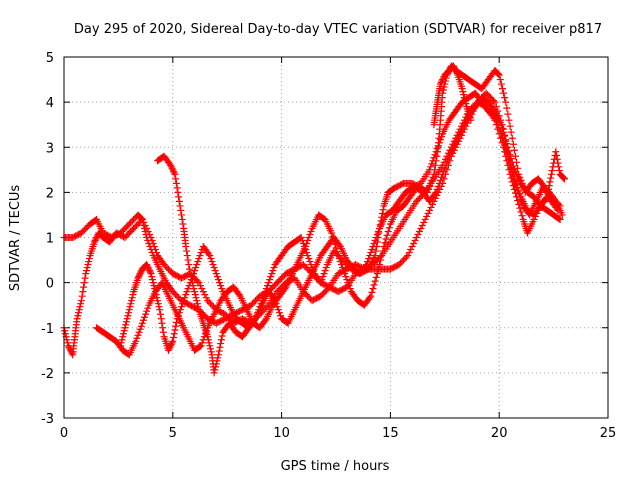 The width and height of the screenshot is (640, 480). Describe the element at coordinates (50, 193) in the screenshot. I see `y-tick-label: 2` at that location.